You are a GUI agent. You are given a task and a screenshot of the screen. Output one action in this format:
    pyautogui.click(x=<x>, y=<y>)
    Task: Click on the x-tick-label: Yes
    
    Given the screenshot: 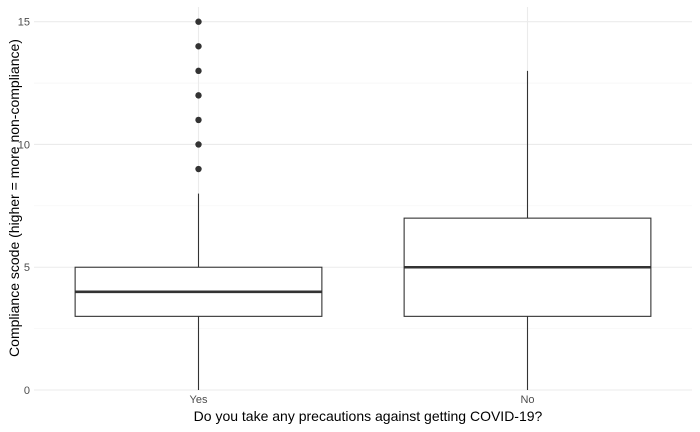 What is the action you would take?
    pyautogui.click(x=199, y=400)
    